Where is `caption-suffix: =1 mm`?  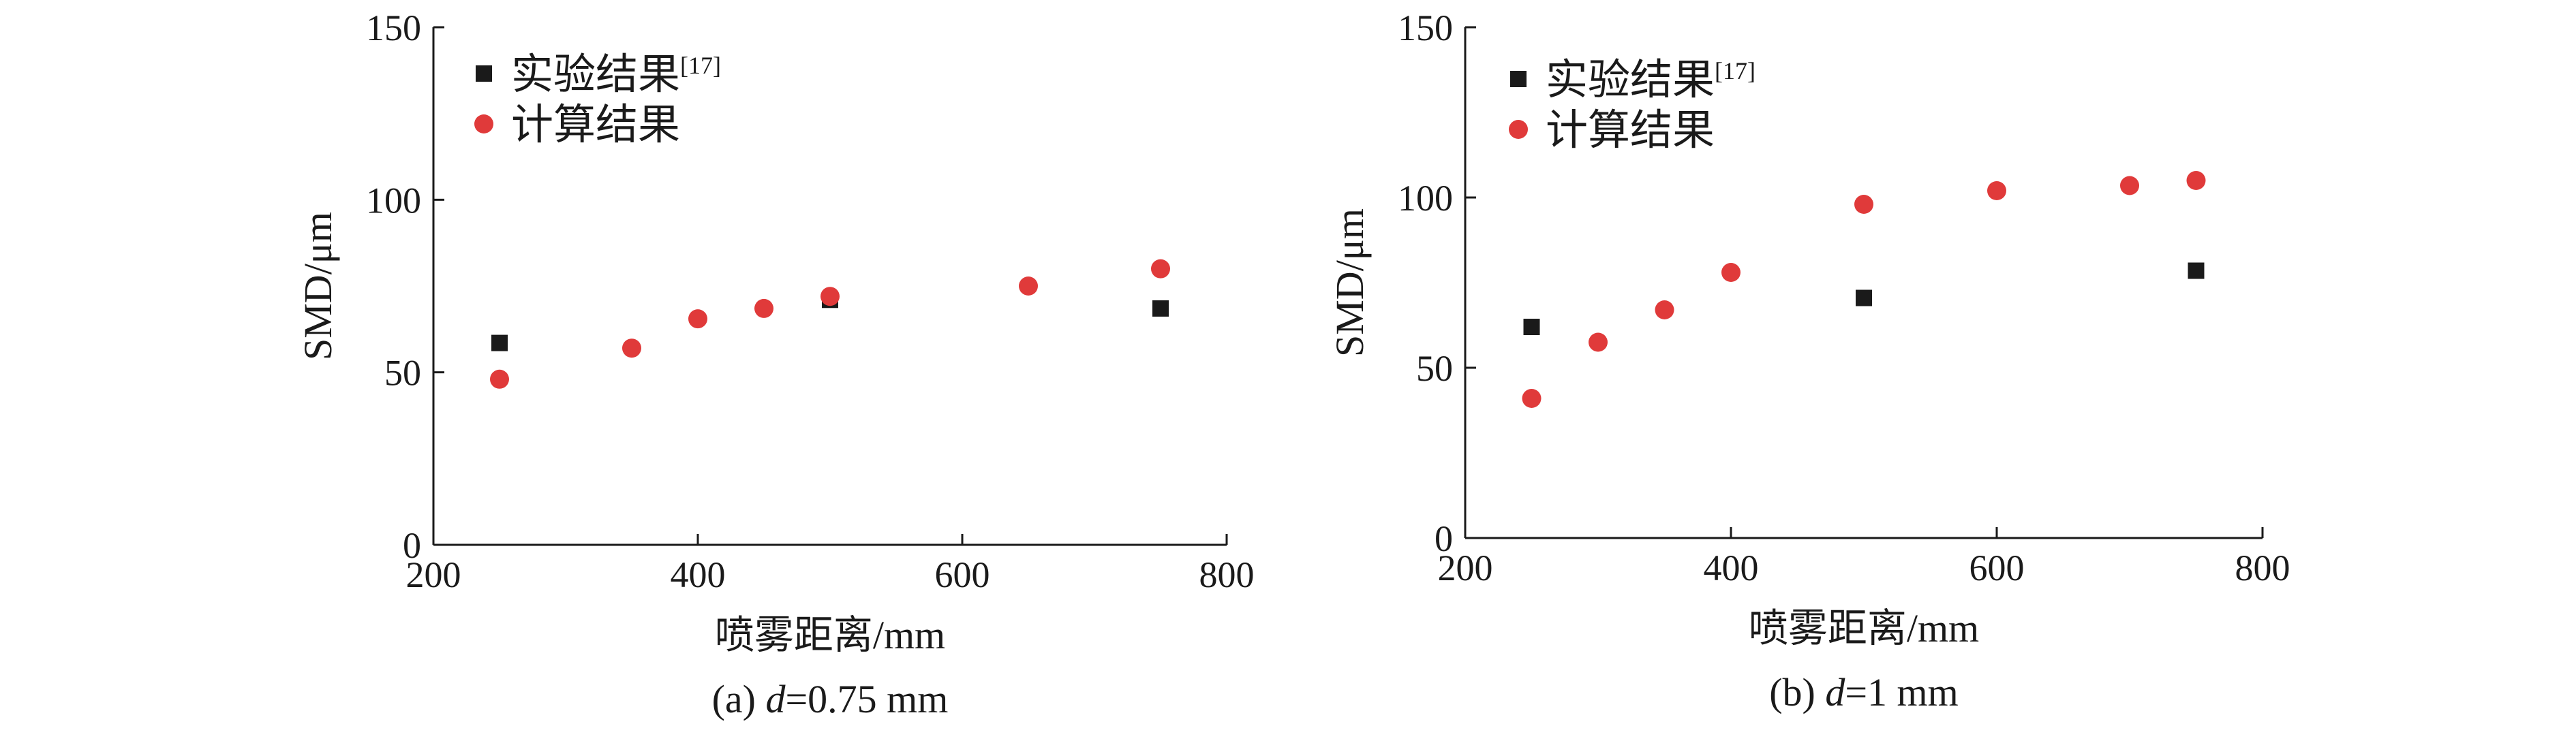 caption-suffix: =1 mm is located at coordinates (1901, 692).